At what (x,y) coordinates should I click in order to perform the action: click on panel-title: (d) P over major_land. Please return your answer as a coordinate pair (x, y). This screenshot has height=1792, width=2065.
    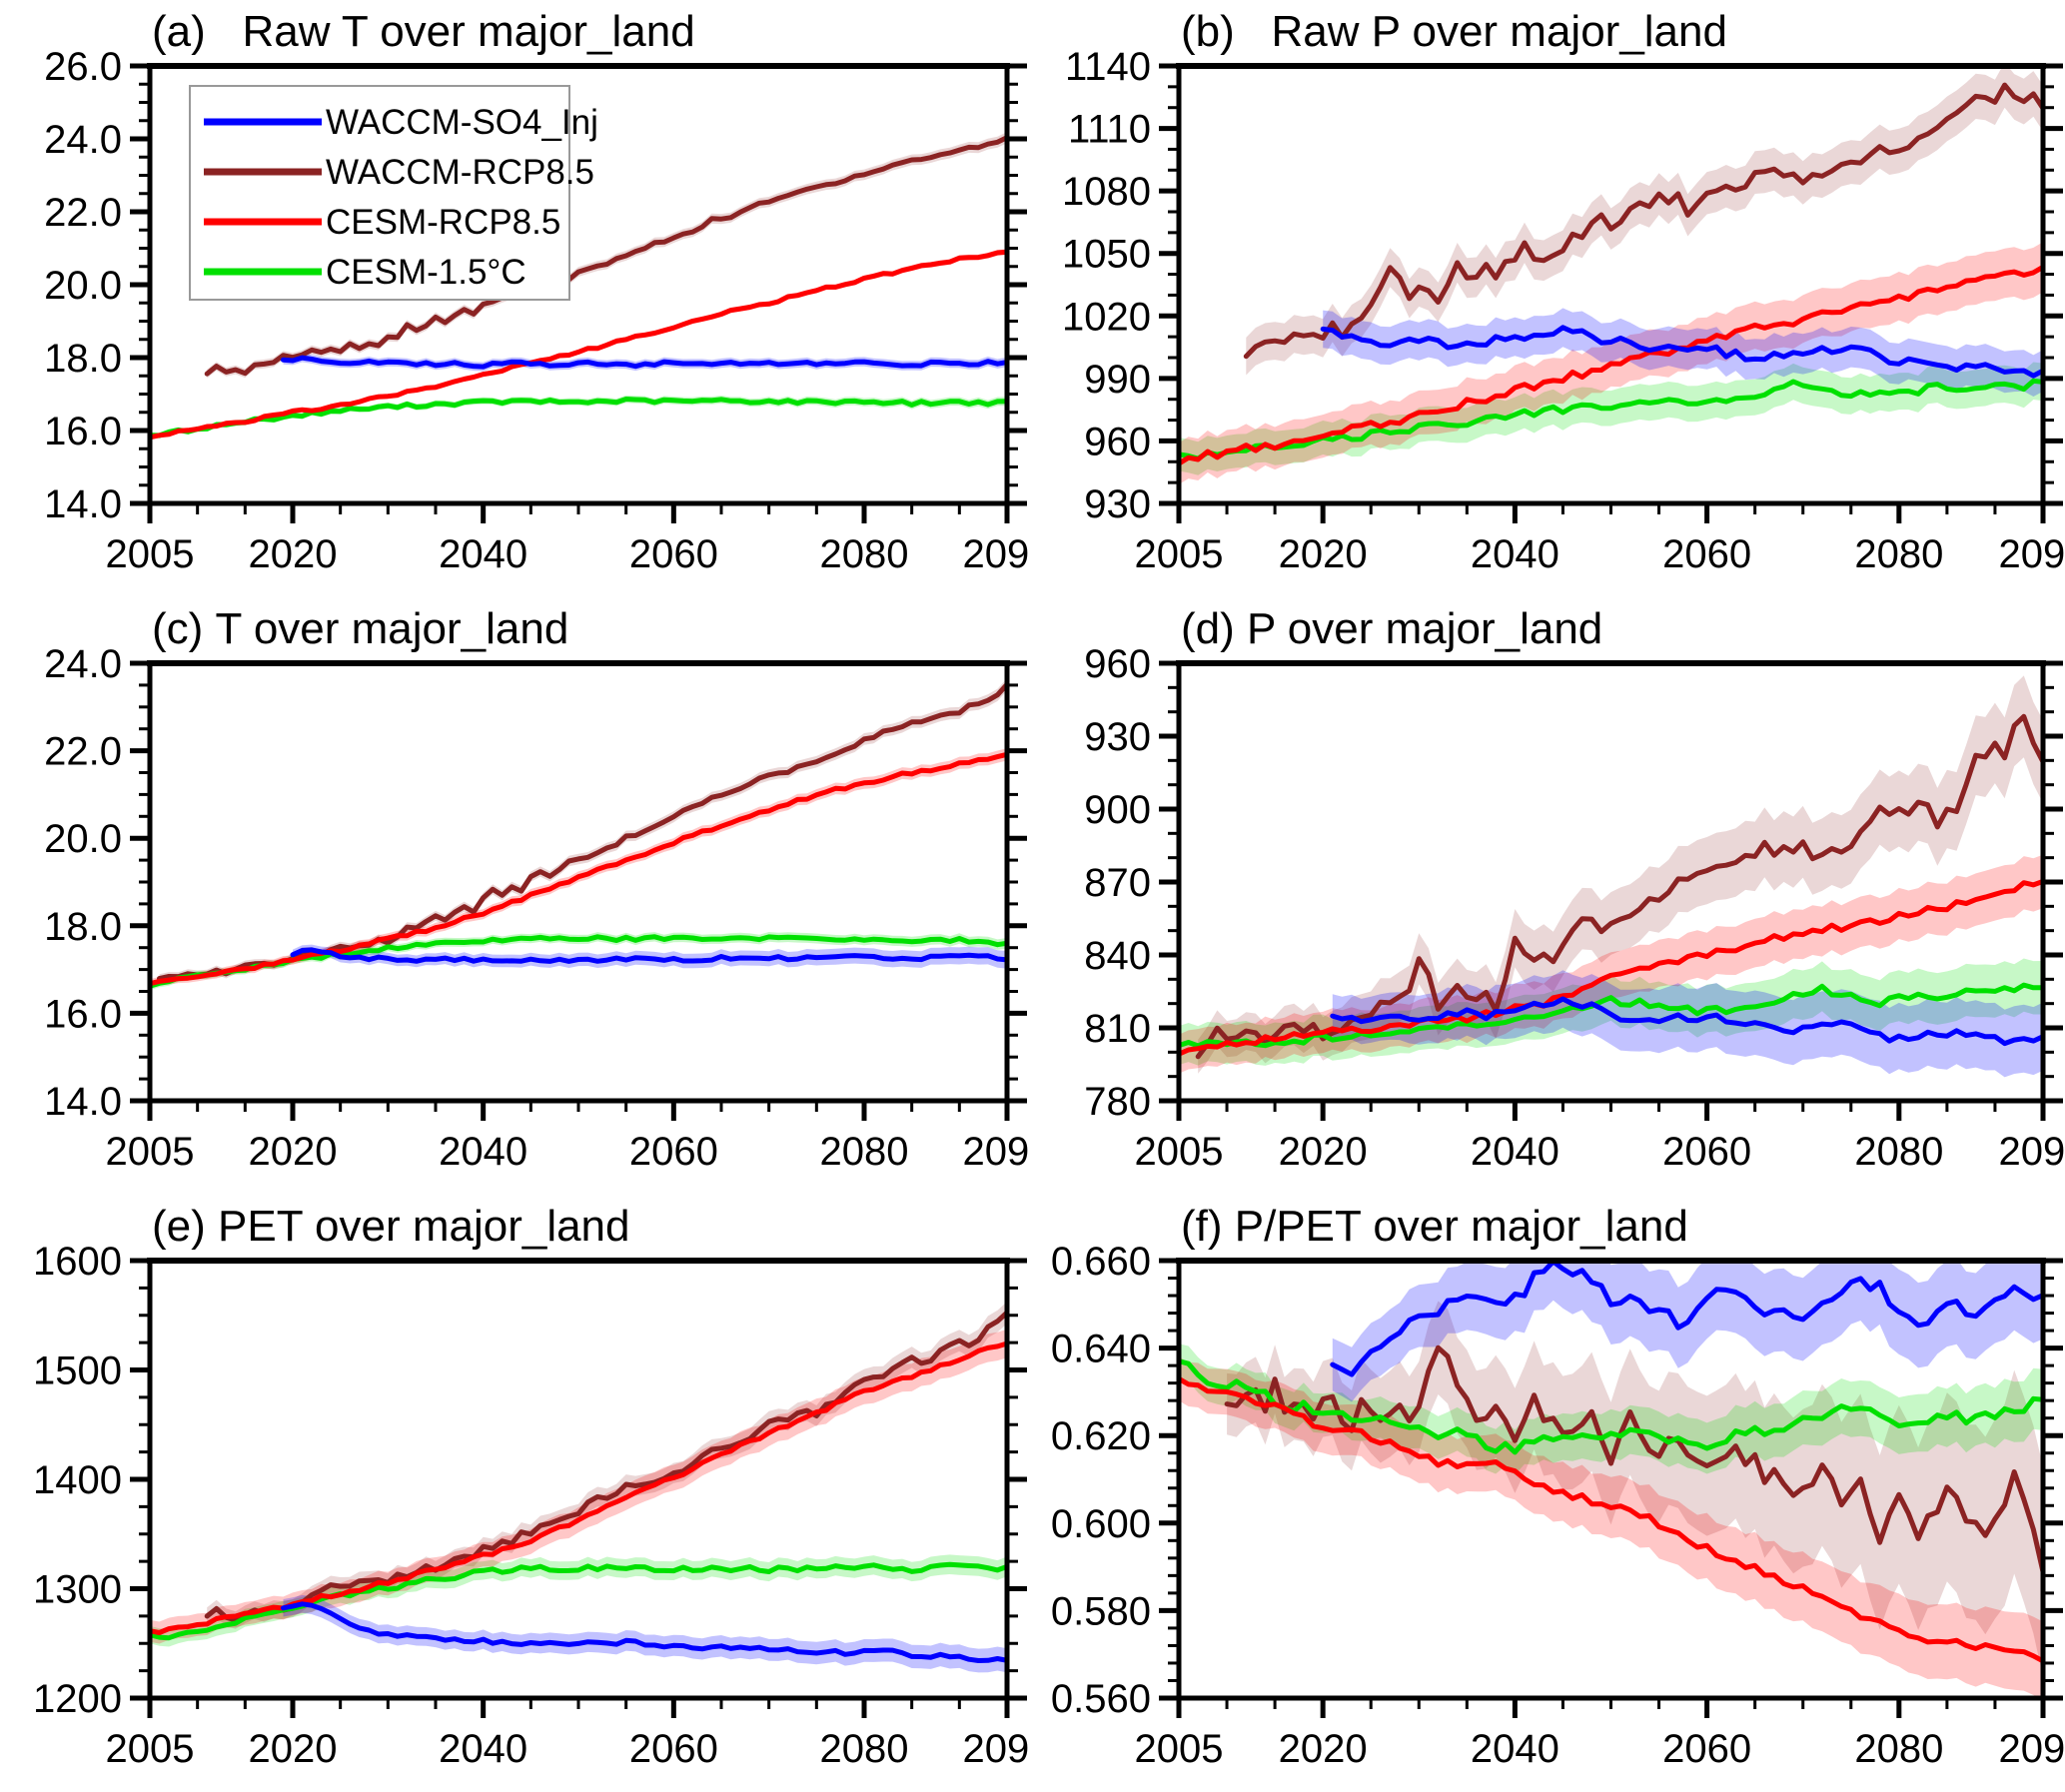
    Looking at the image, I should click on (1391, 628).